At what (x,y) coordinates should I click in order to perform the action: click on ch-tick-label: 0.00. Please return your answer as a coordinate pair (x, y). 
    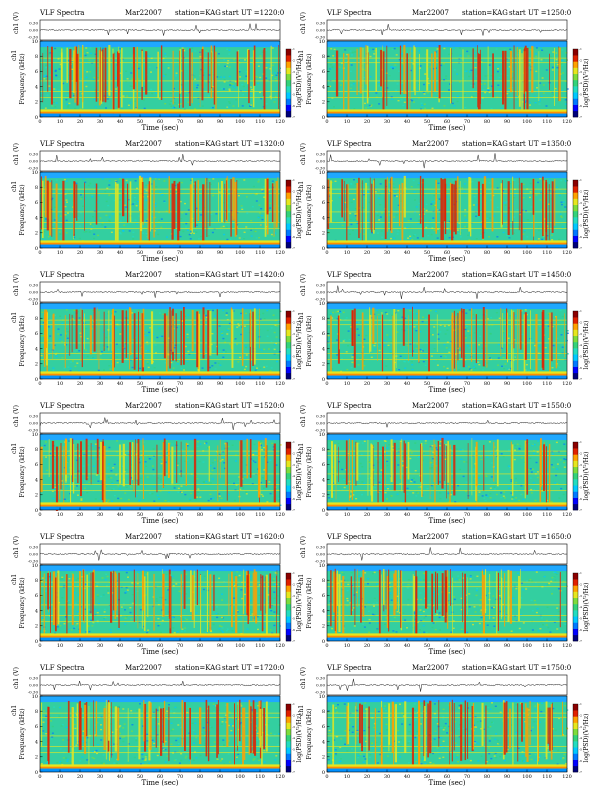
    Looking at the image, I should click on (33, 30).